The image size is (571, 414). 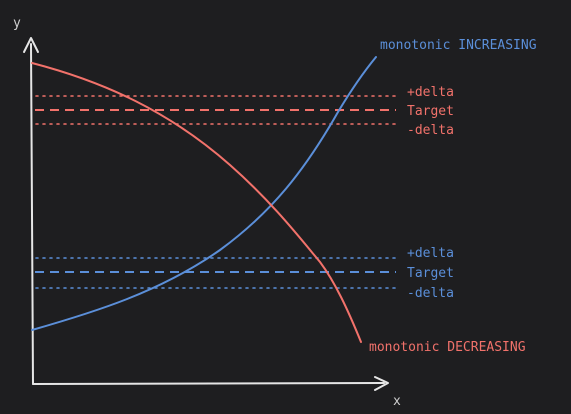 I want to click on upper-plus-delta-label: +delta, so click(x=430, y=92).